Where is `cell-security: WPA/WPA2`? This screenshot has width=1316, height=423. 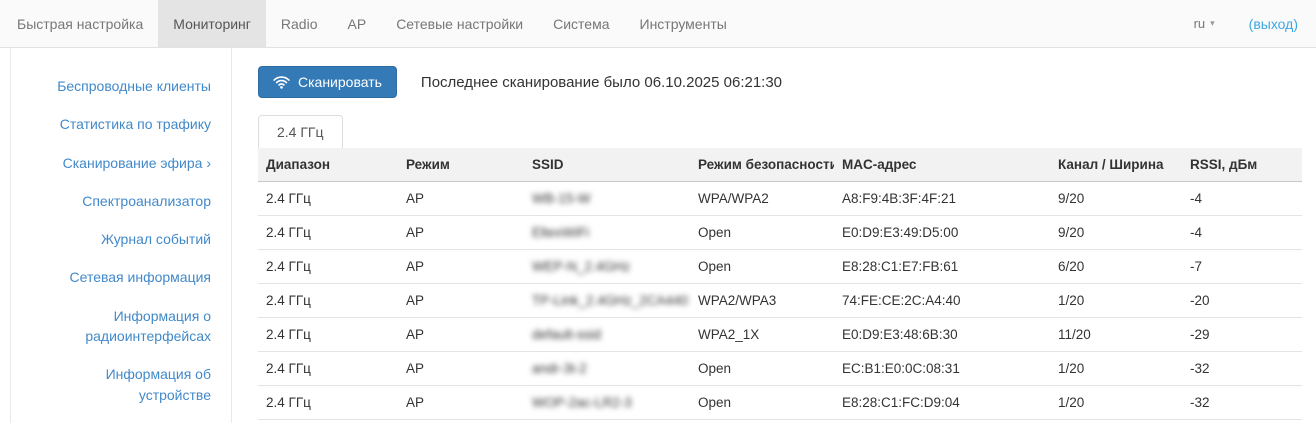
cell-security: WPA/WPA2 is located at coordinates (762, 198).